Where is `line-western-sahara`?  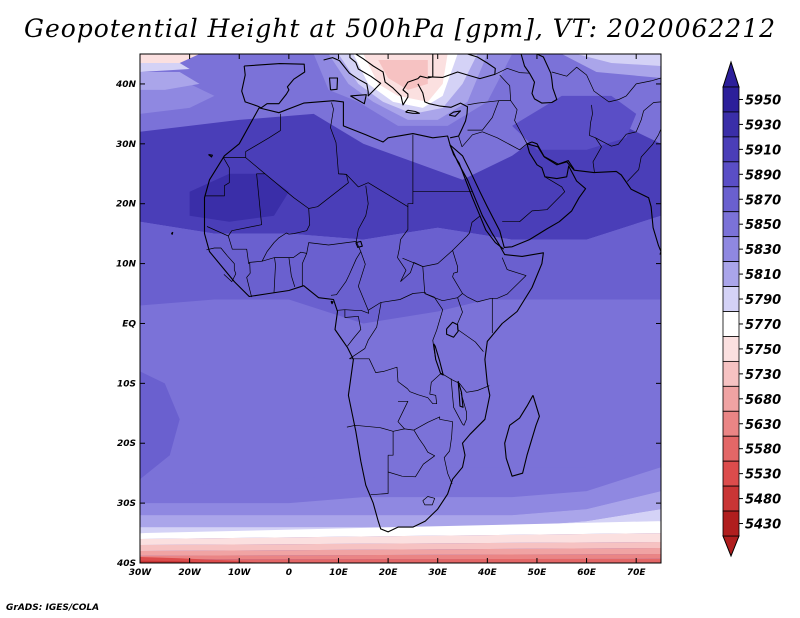
line-western-sahara is located at coordinates (225, 177).